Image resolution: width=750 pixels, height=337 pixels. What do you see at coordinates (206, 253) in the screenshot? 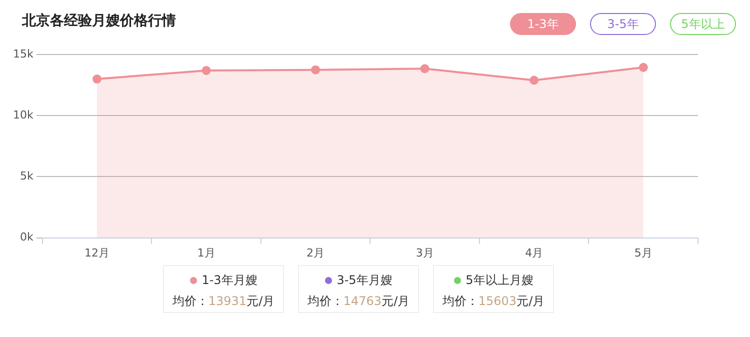
I see `x-tick-label: 1月` at bounding box center [206, 253].